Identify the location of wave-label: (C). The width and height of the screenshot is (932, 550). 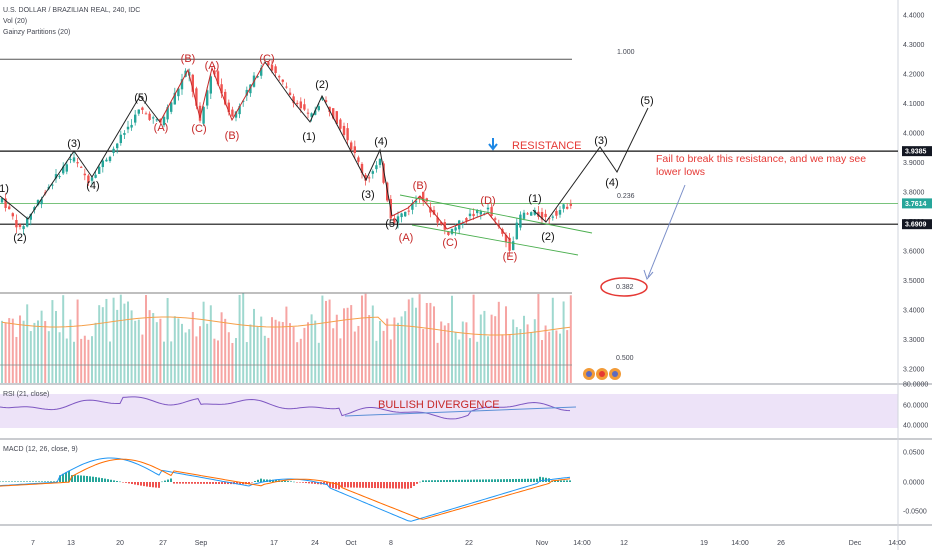
(198, 129).